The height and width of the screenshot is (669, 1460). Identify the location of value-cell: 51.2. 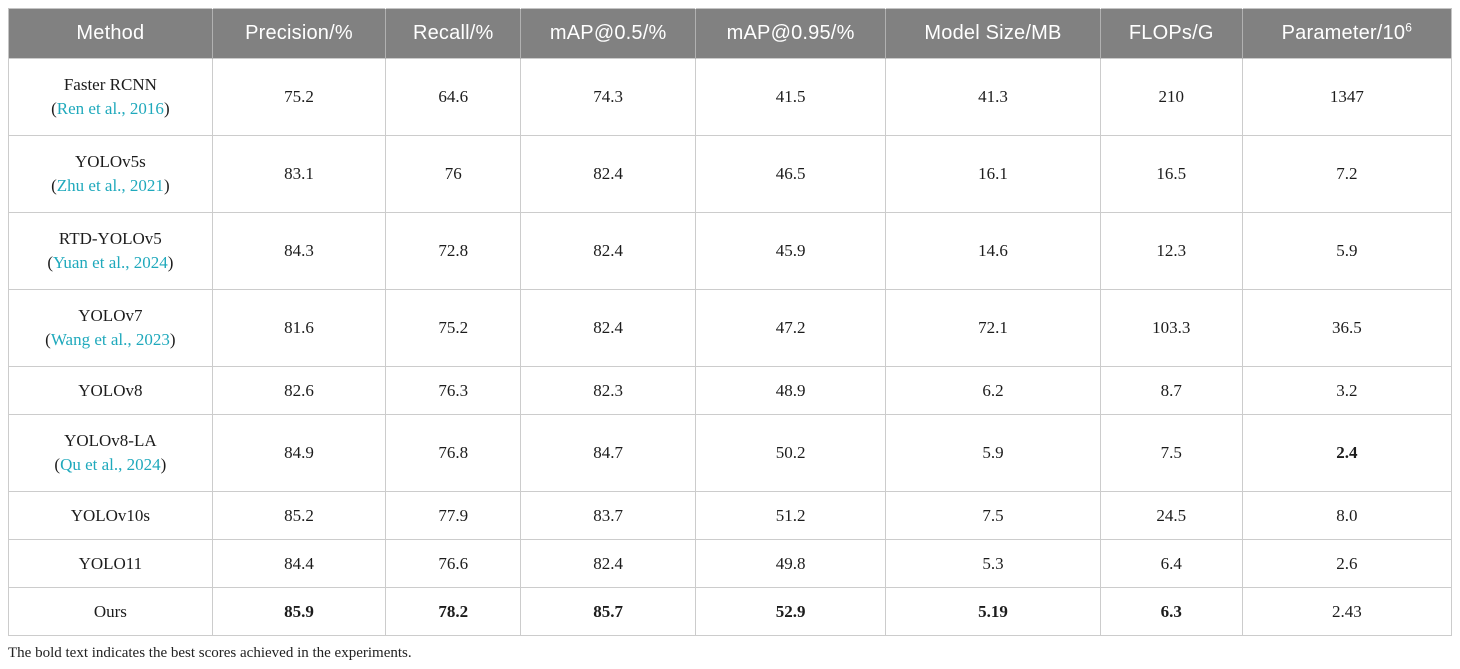
(791, 515).